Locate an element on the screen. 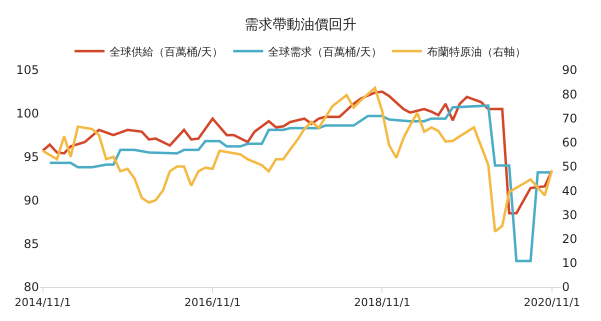  x-tick-label: 2018/11/1 is located at coordinates (382, 303).